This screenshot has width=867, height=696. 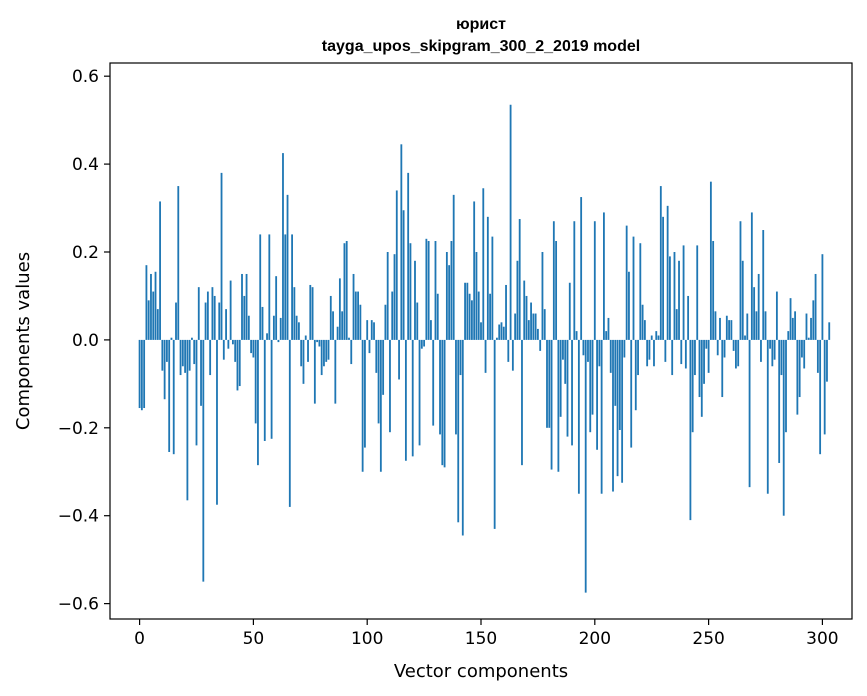 I want to click on chart-title: юрист, so click(x=481, y=24).